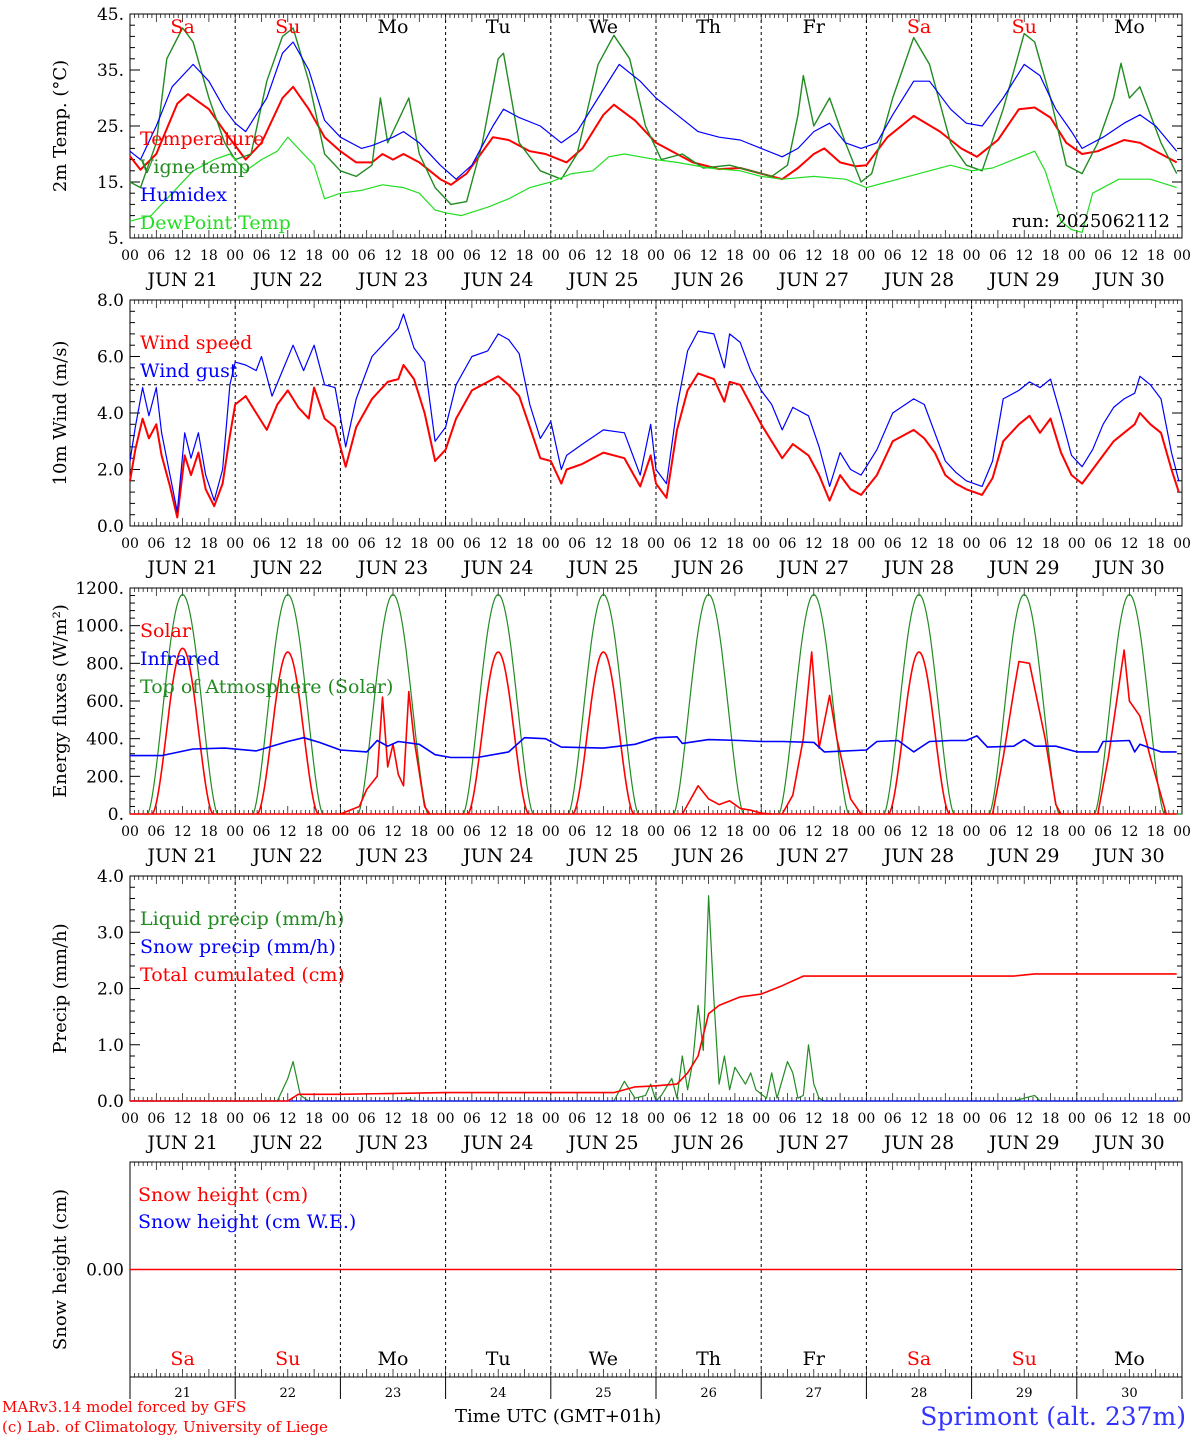  Describe the element at coordinates (1053, 1416) in the screenshot. I see `station-name: Sprimont (alt. 237m)` at that location.